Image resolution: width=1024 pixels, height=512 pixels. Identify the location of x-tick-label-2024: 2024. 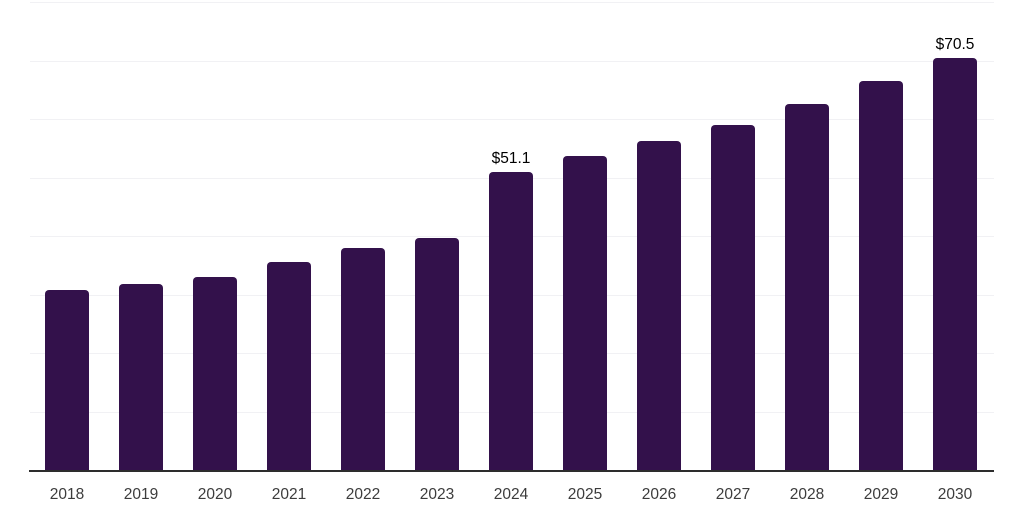
(511, 494).